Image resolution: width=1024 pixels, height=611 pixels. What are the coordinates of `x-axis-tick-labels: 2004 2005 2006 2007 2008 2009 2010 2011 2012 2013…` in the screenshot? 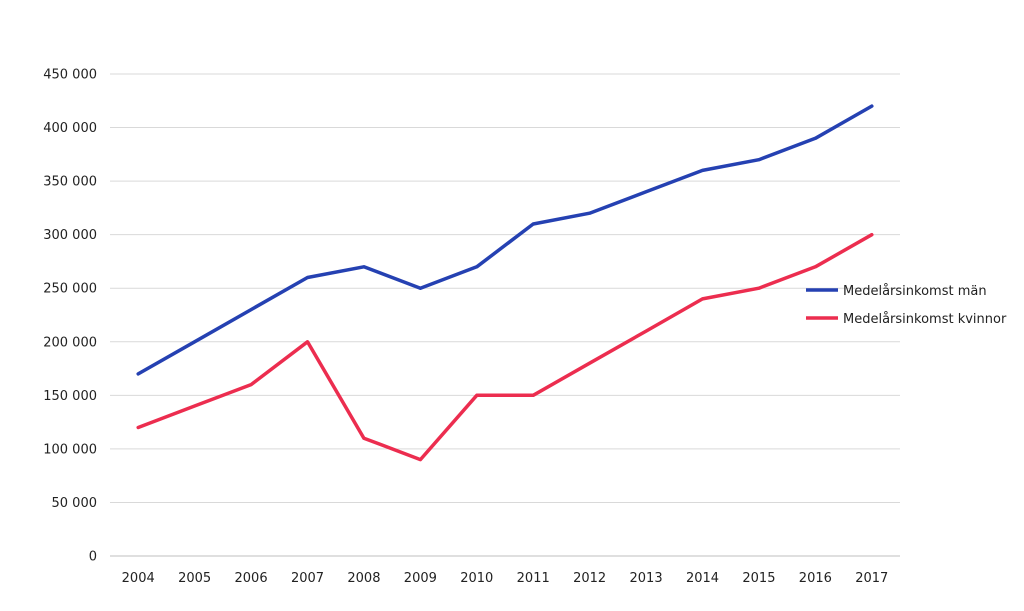 It's located at (505, 578).